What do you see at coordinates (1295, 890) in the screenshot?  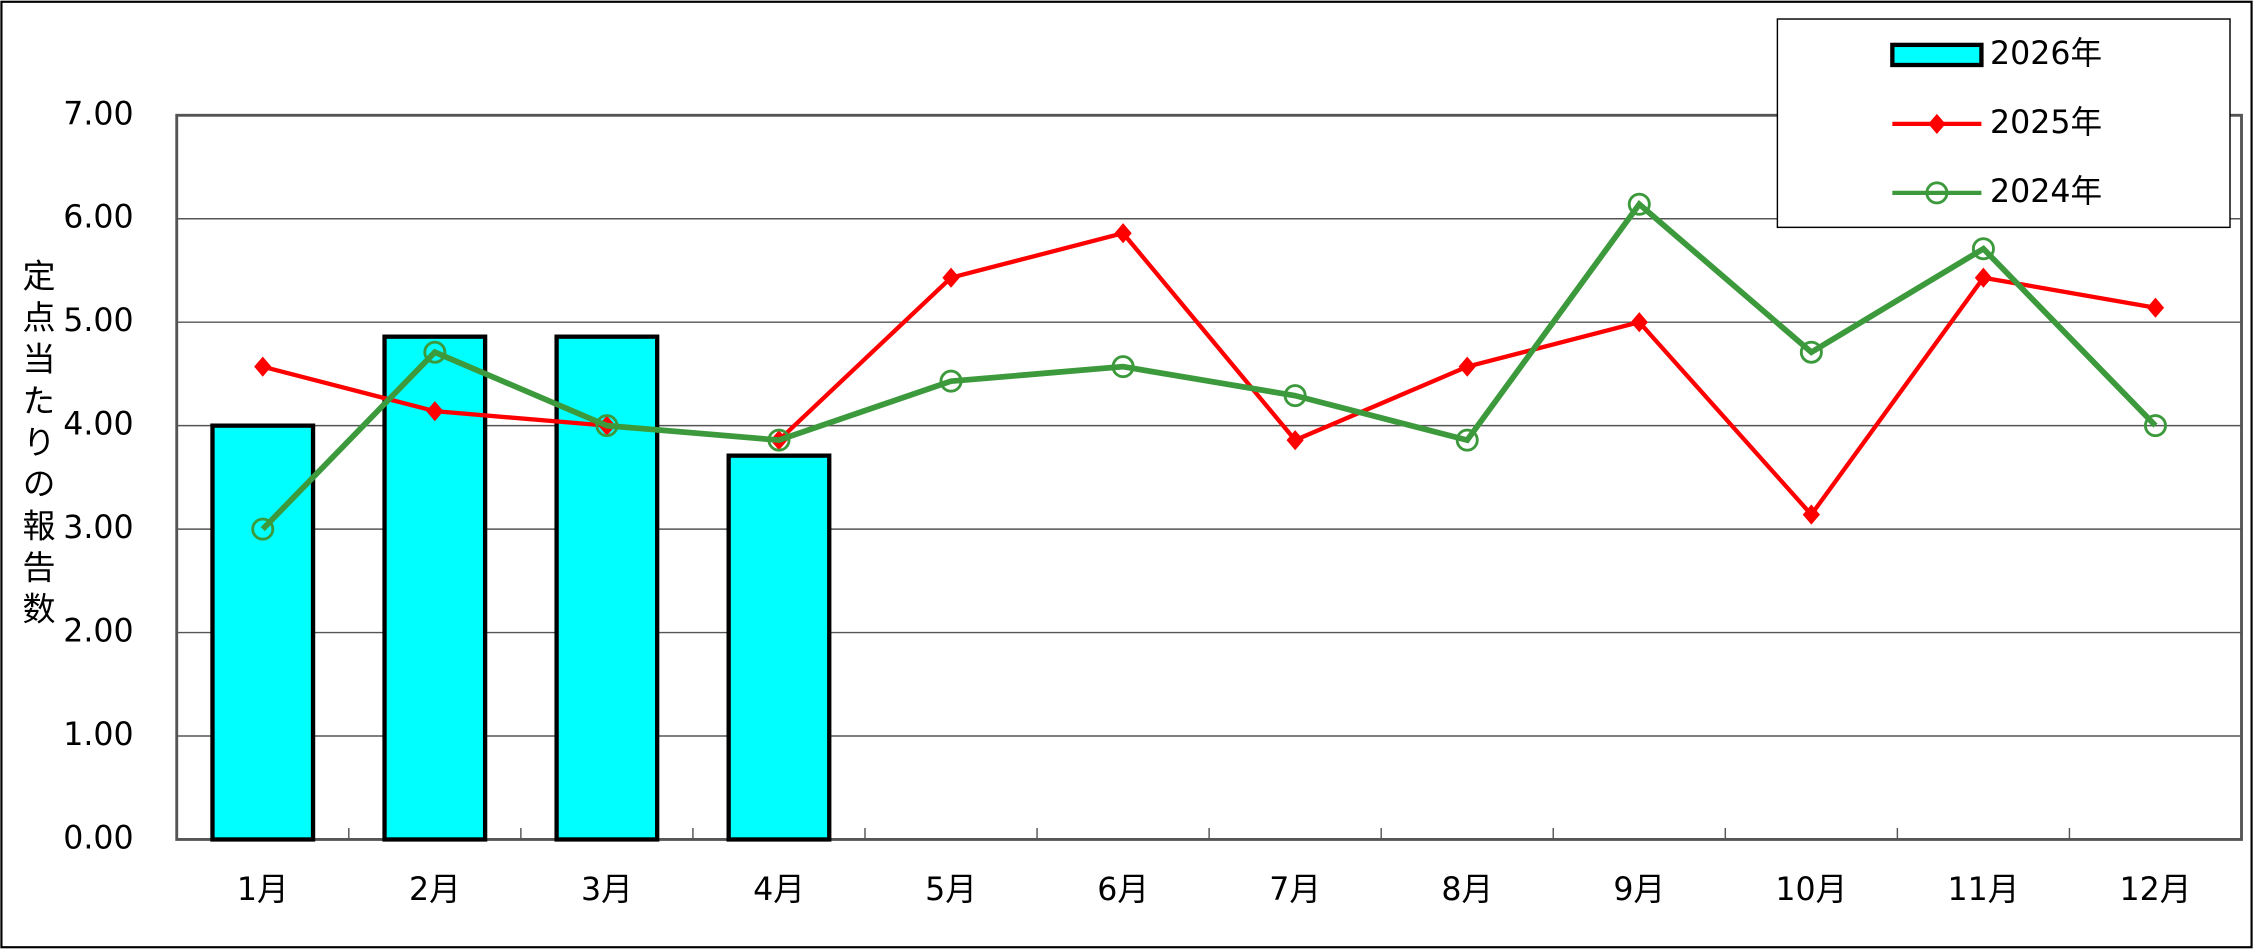 I see `x-tick-label: 7月` at bounding box center [1295, 890].